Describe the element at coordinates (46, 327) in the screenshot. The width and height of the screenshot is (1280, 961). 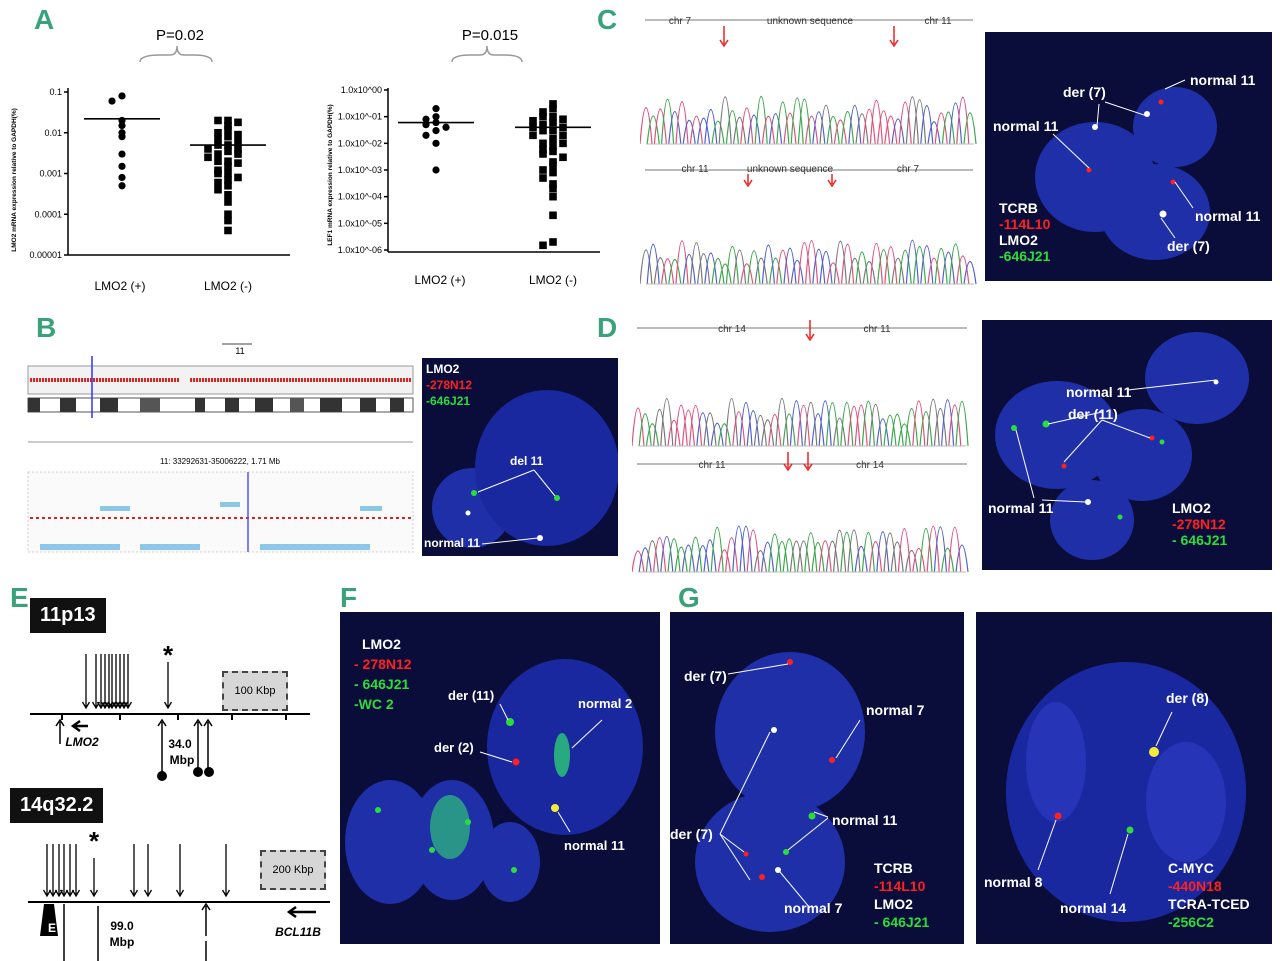
I see `panel-letter-b: B` at that location.